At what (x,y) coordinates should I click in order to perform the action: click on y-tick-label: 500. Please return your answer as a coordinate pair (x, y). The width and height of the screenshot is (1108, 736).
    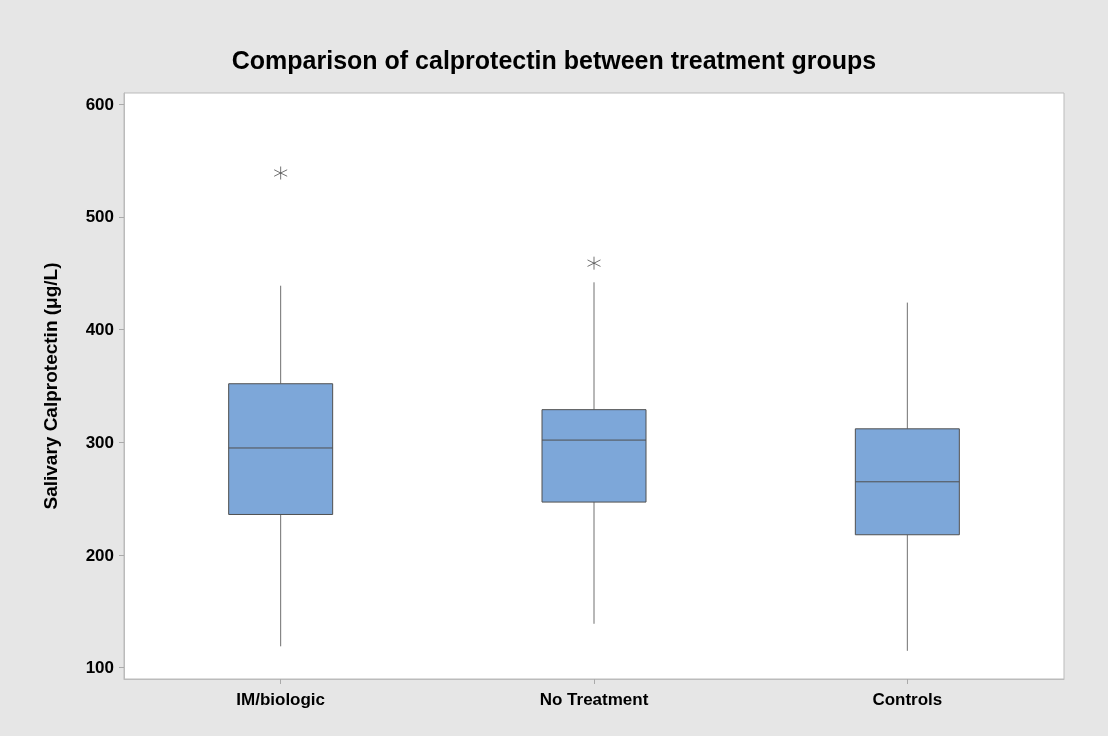
    Looking at the image, I should click on (99, 217).